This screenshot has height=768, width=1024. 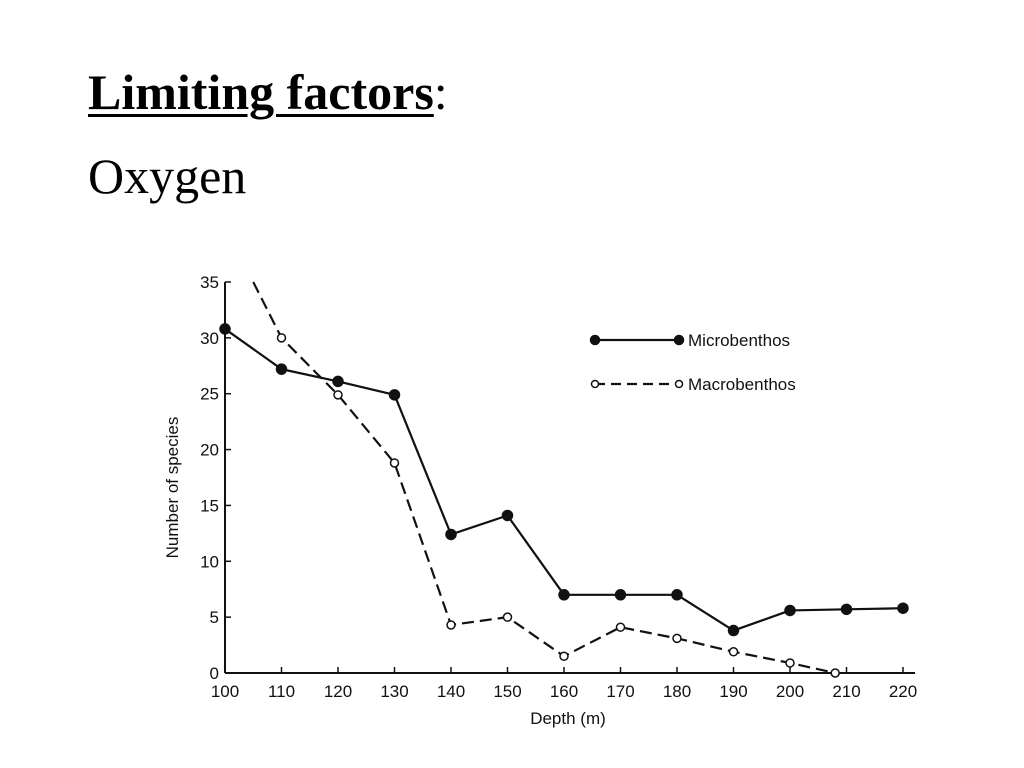 I want to click on x-tick-label: 190, so click(x=733, y=691).